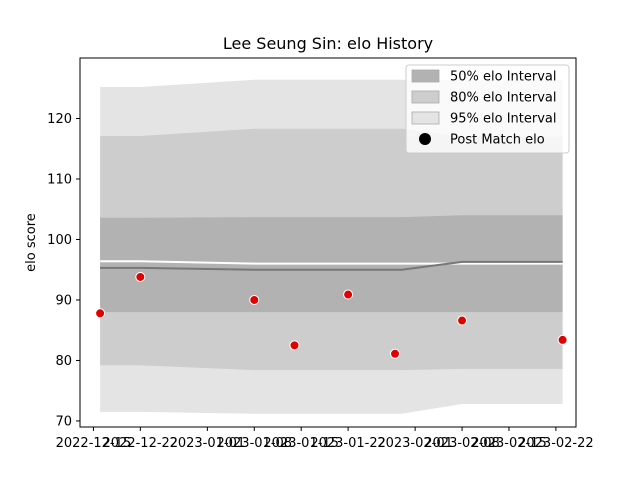 This screenshot has height=480, width=640. Describe the element at coordinates (415, 443) in the screenshot. I see `x-tick-label: 2023-02-01` at that location.